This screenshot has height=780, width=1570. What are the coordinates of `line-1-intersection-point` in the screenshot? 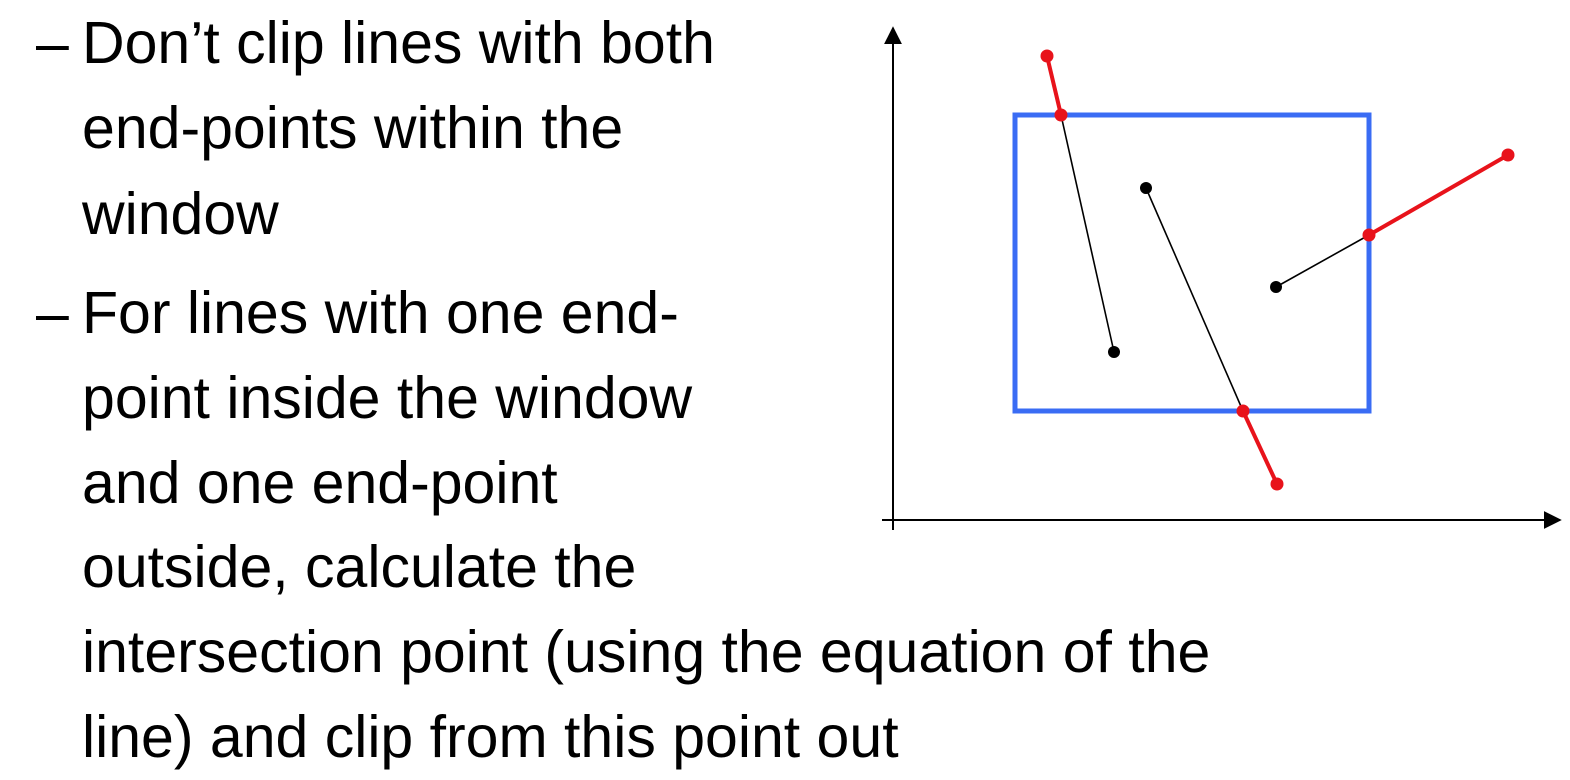 It's located at (1061, 115).